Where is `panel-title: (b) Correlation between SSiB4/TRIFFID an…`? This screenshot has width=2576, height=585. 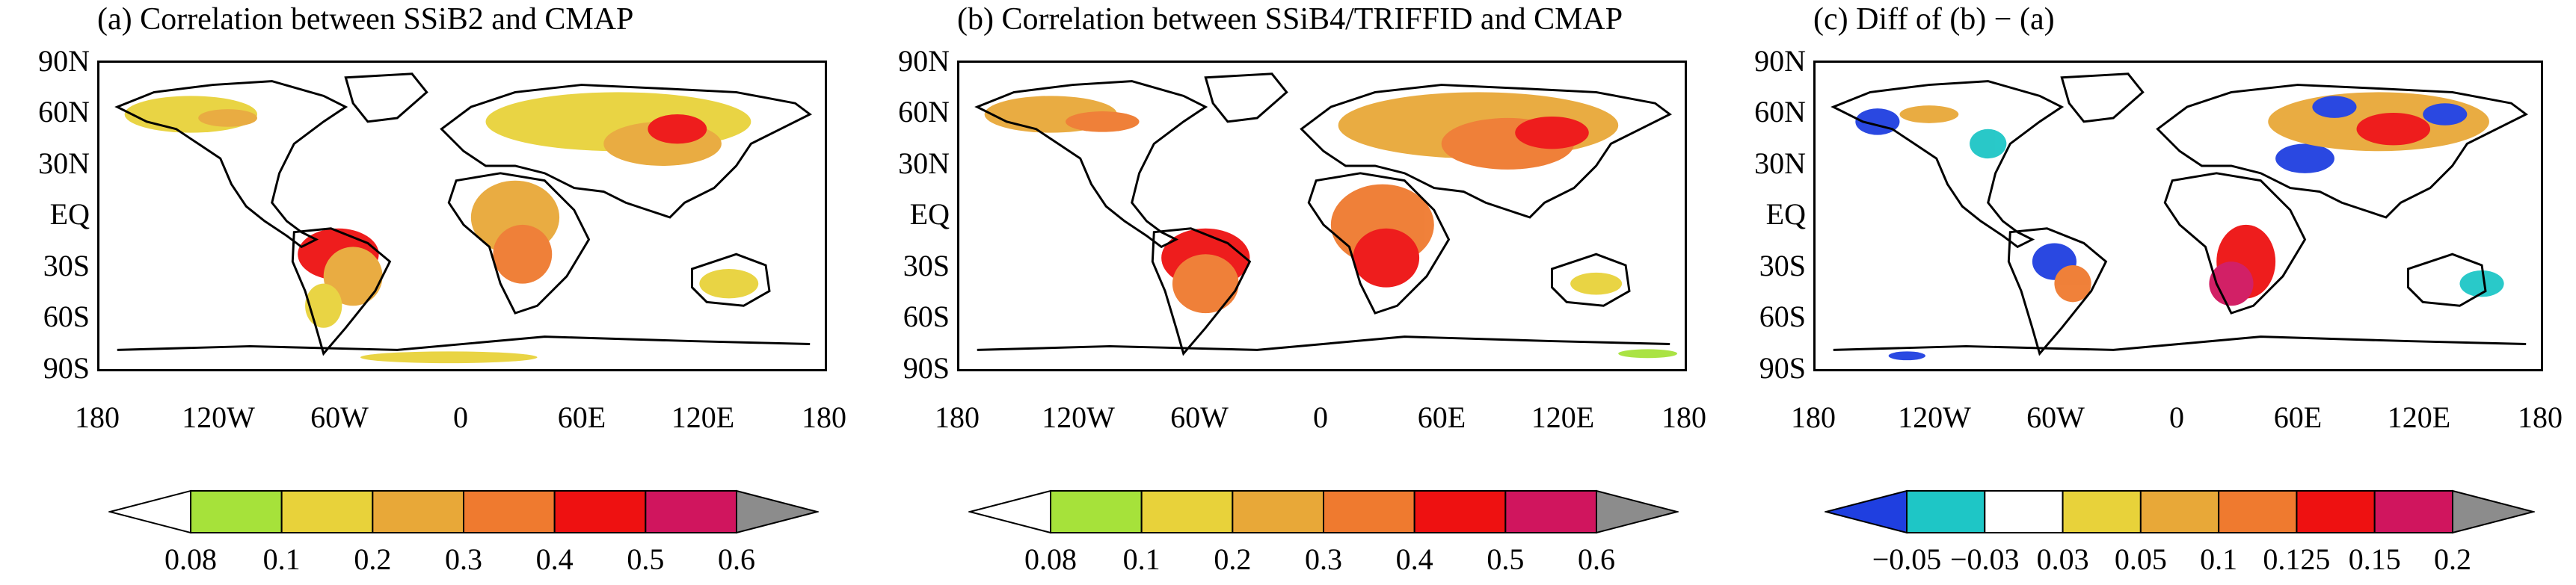
panel-title: (b) Correlation between SSiB4/TRIFFID an… is located at coordinates (1290, 19).